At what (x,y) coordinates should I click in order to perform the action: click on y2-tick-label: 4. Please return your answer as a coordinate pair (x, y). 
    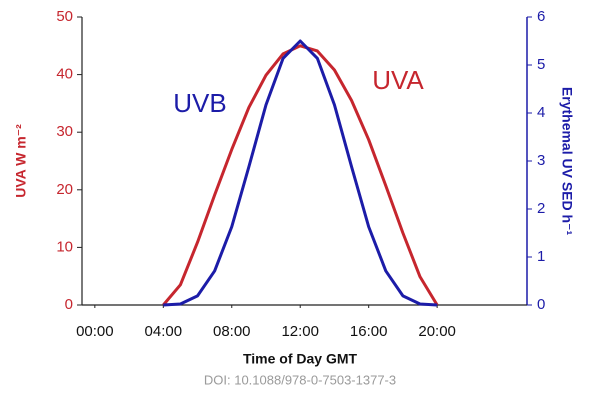
    Looking at the image, I should click on (541, 112).